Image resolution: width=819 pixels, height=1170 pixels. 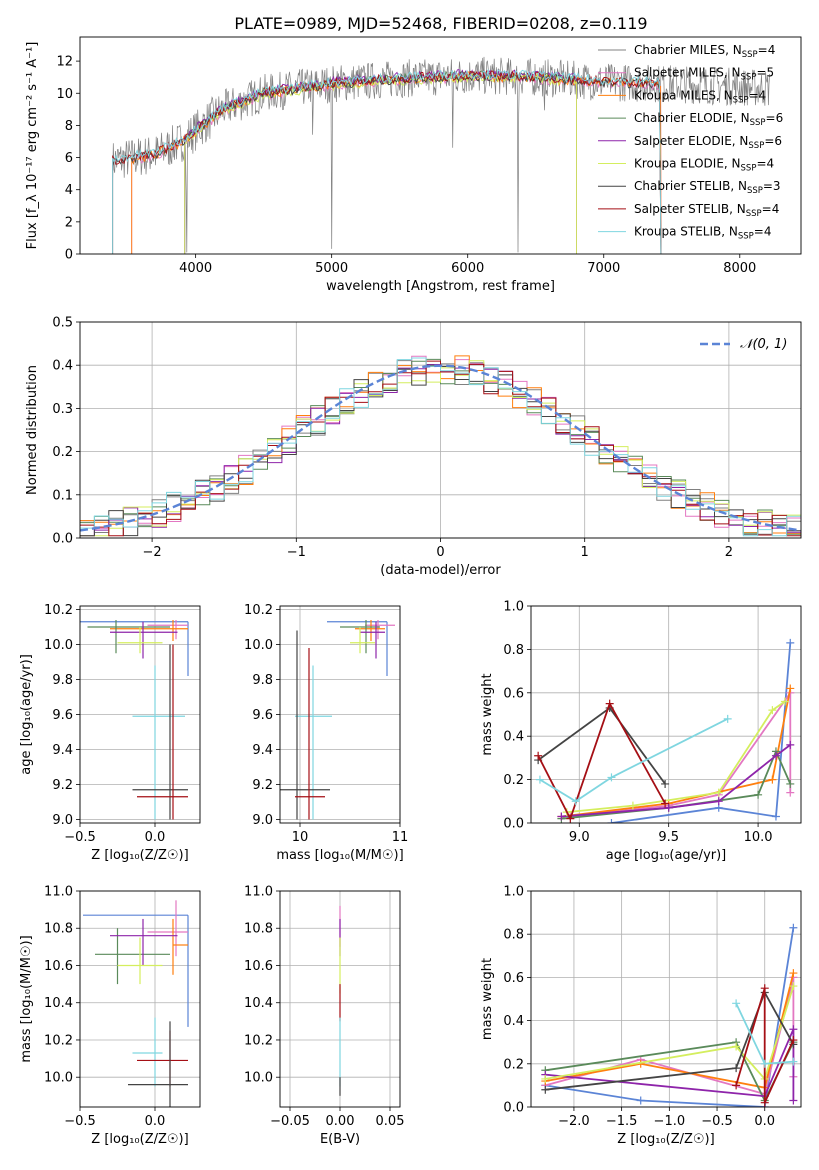 I want to click on x-tick-label: 0.0, so click(x=155, y=837).